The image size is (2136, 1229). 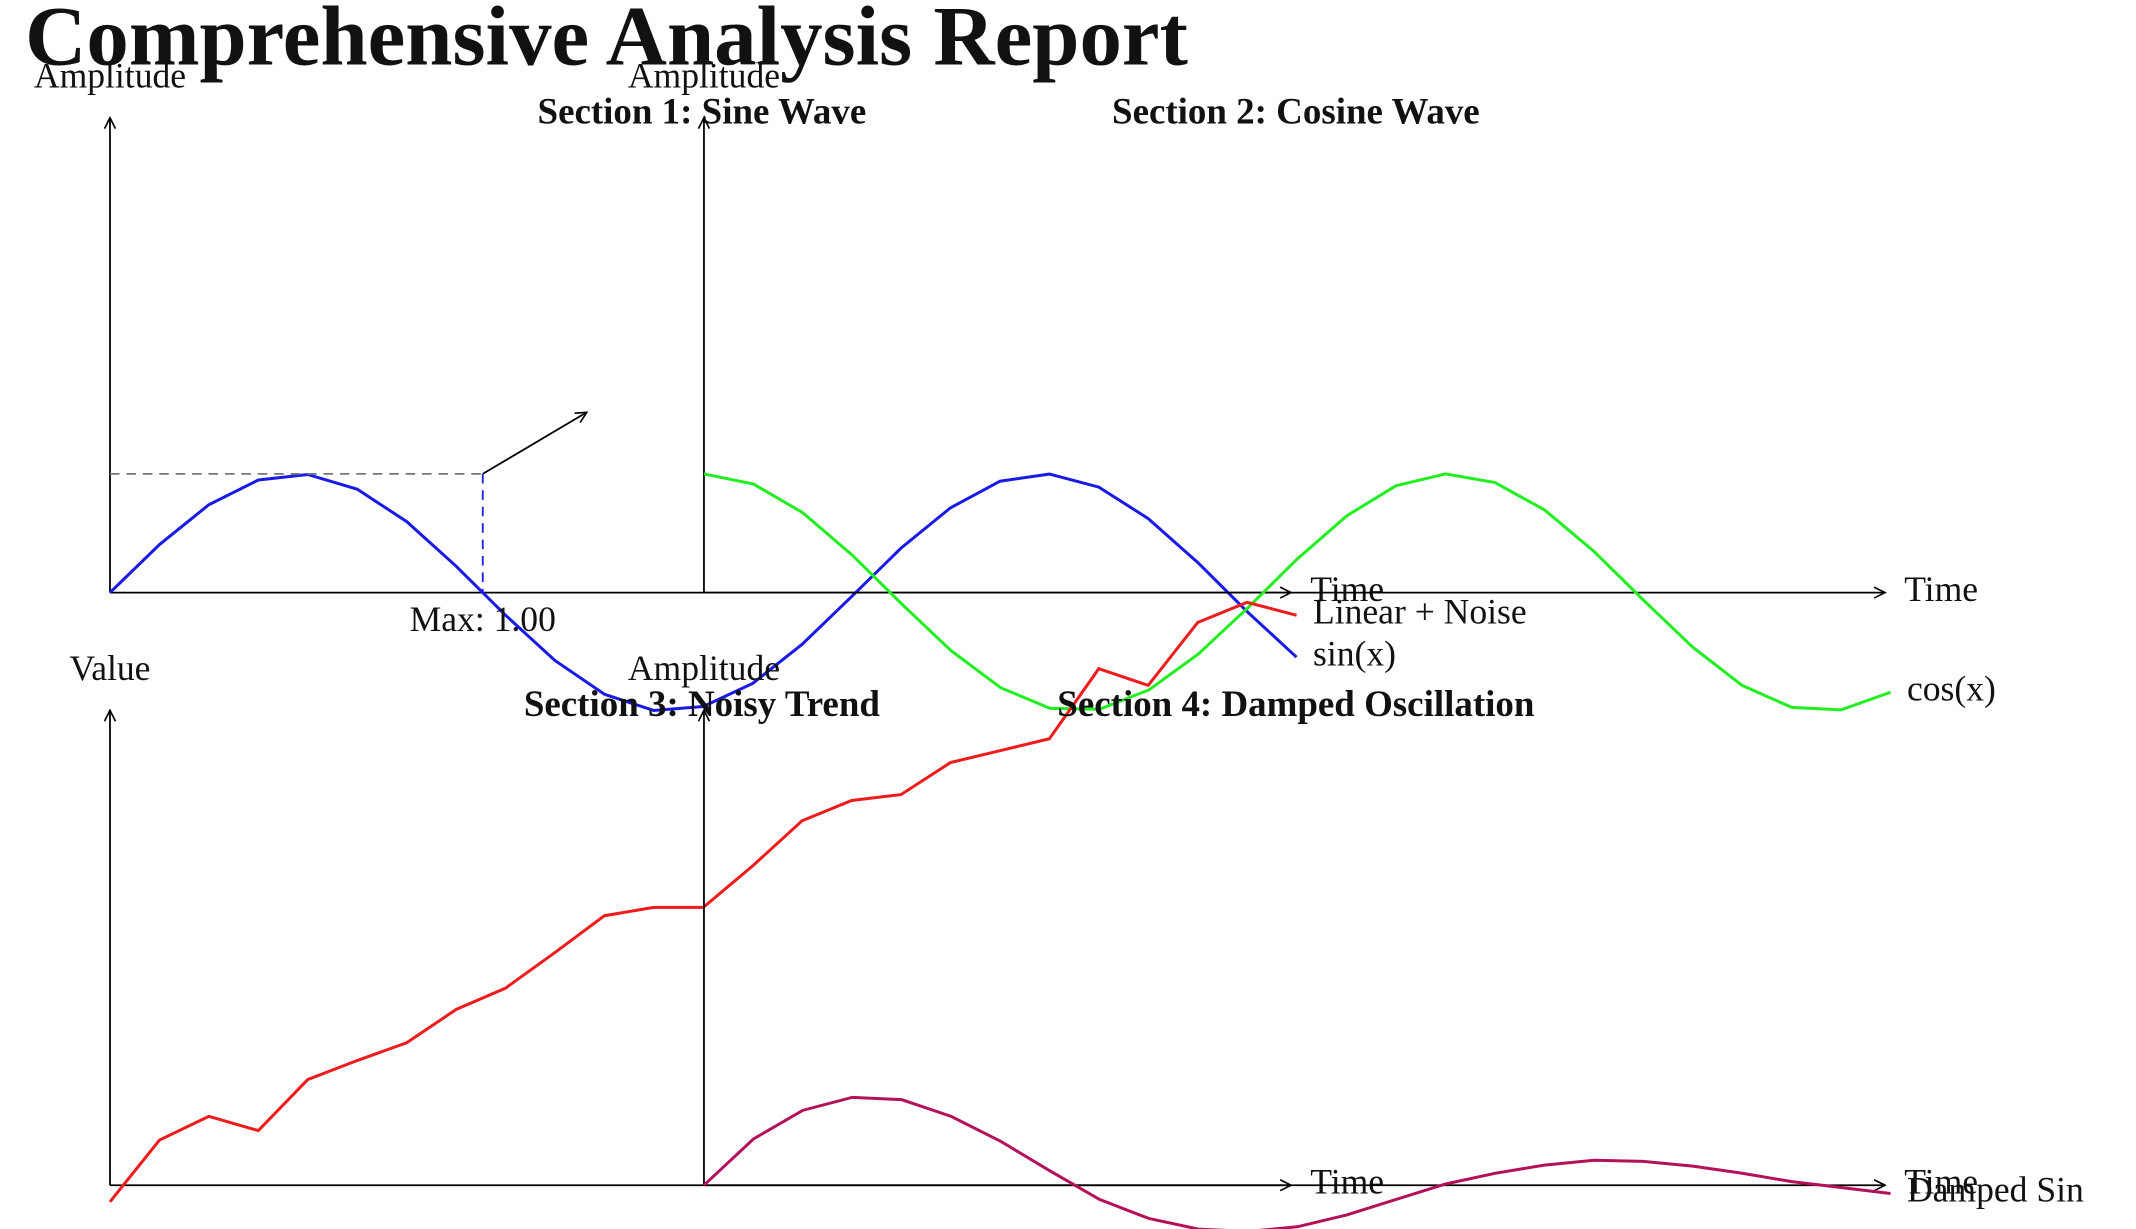 I want to click on section-title: Section 4: Damped Oscillation, so click(x=1295, y=703).